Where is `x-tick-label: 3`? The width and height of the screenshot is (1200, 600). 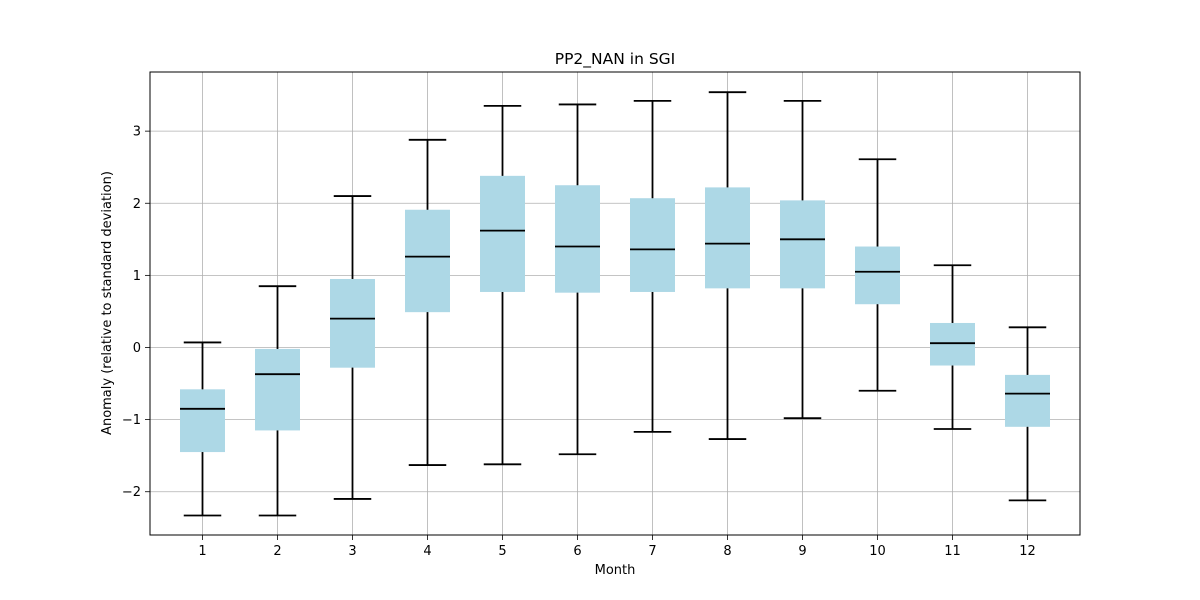 x-tick-label: 3 is located at coordinates (352, 551).